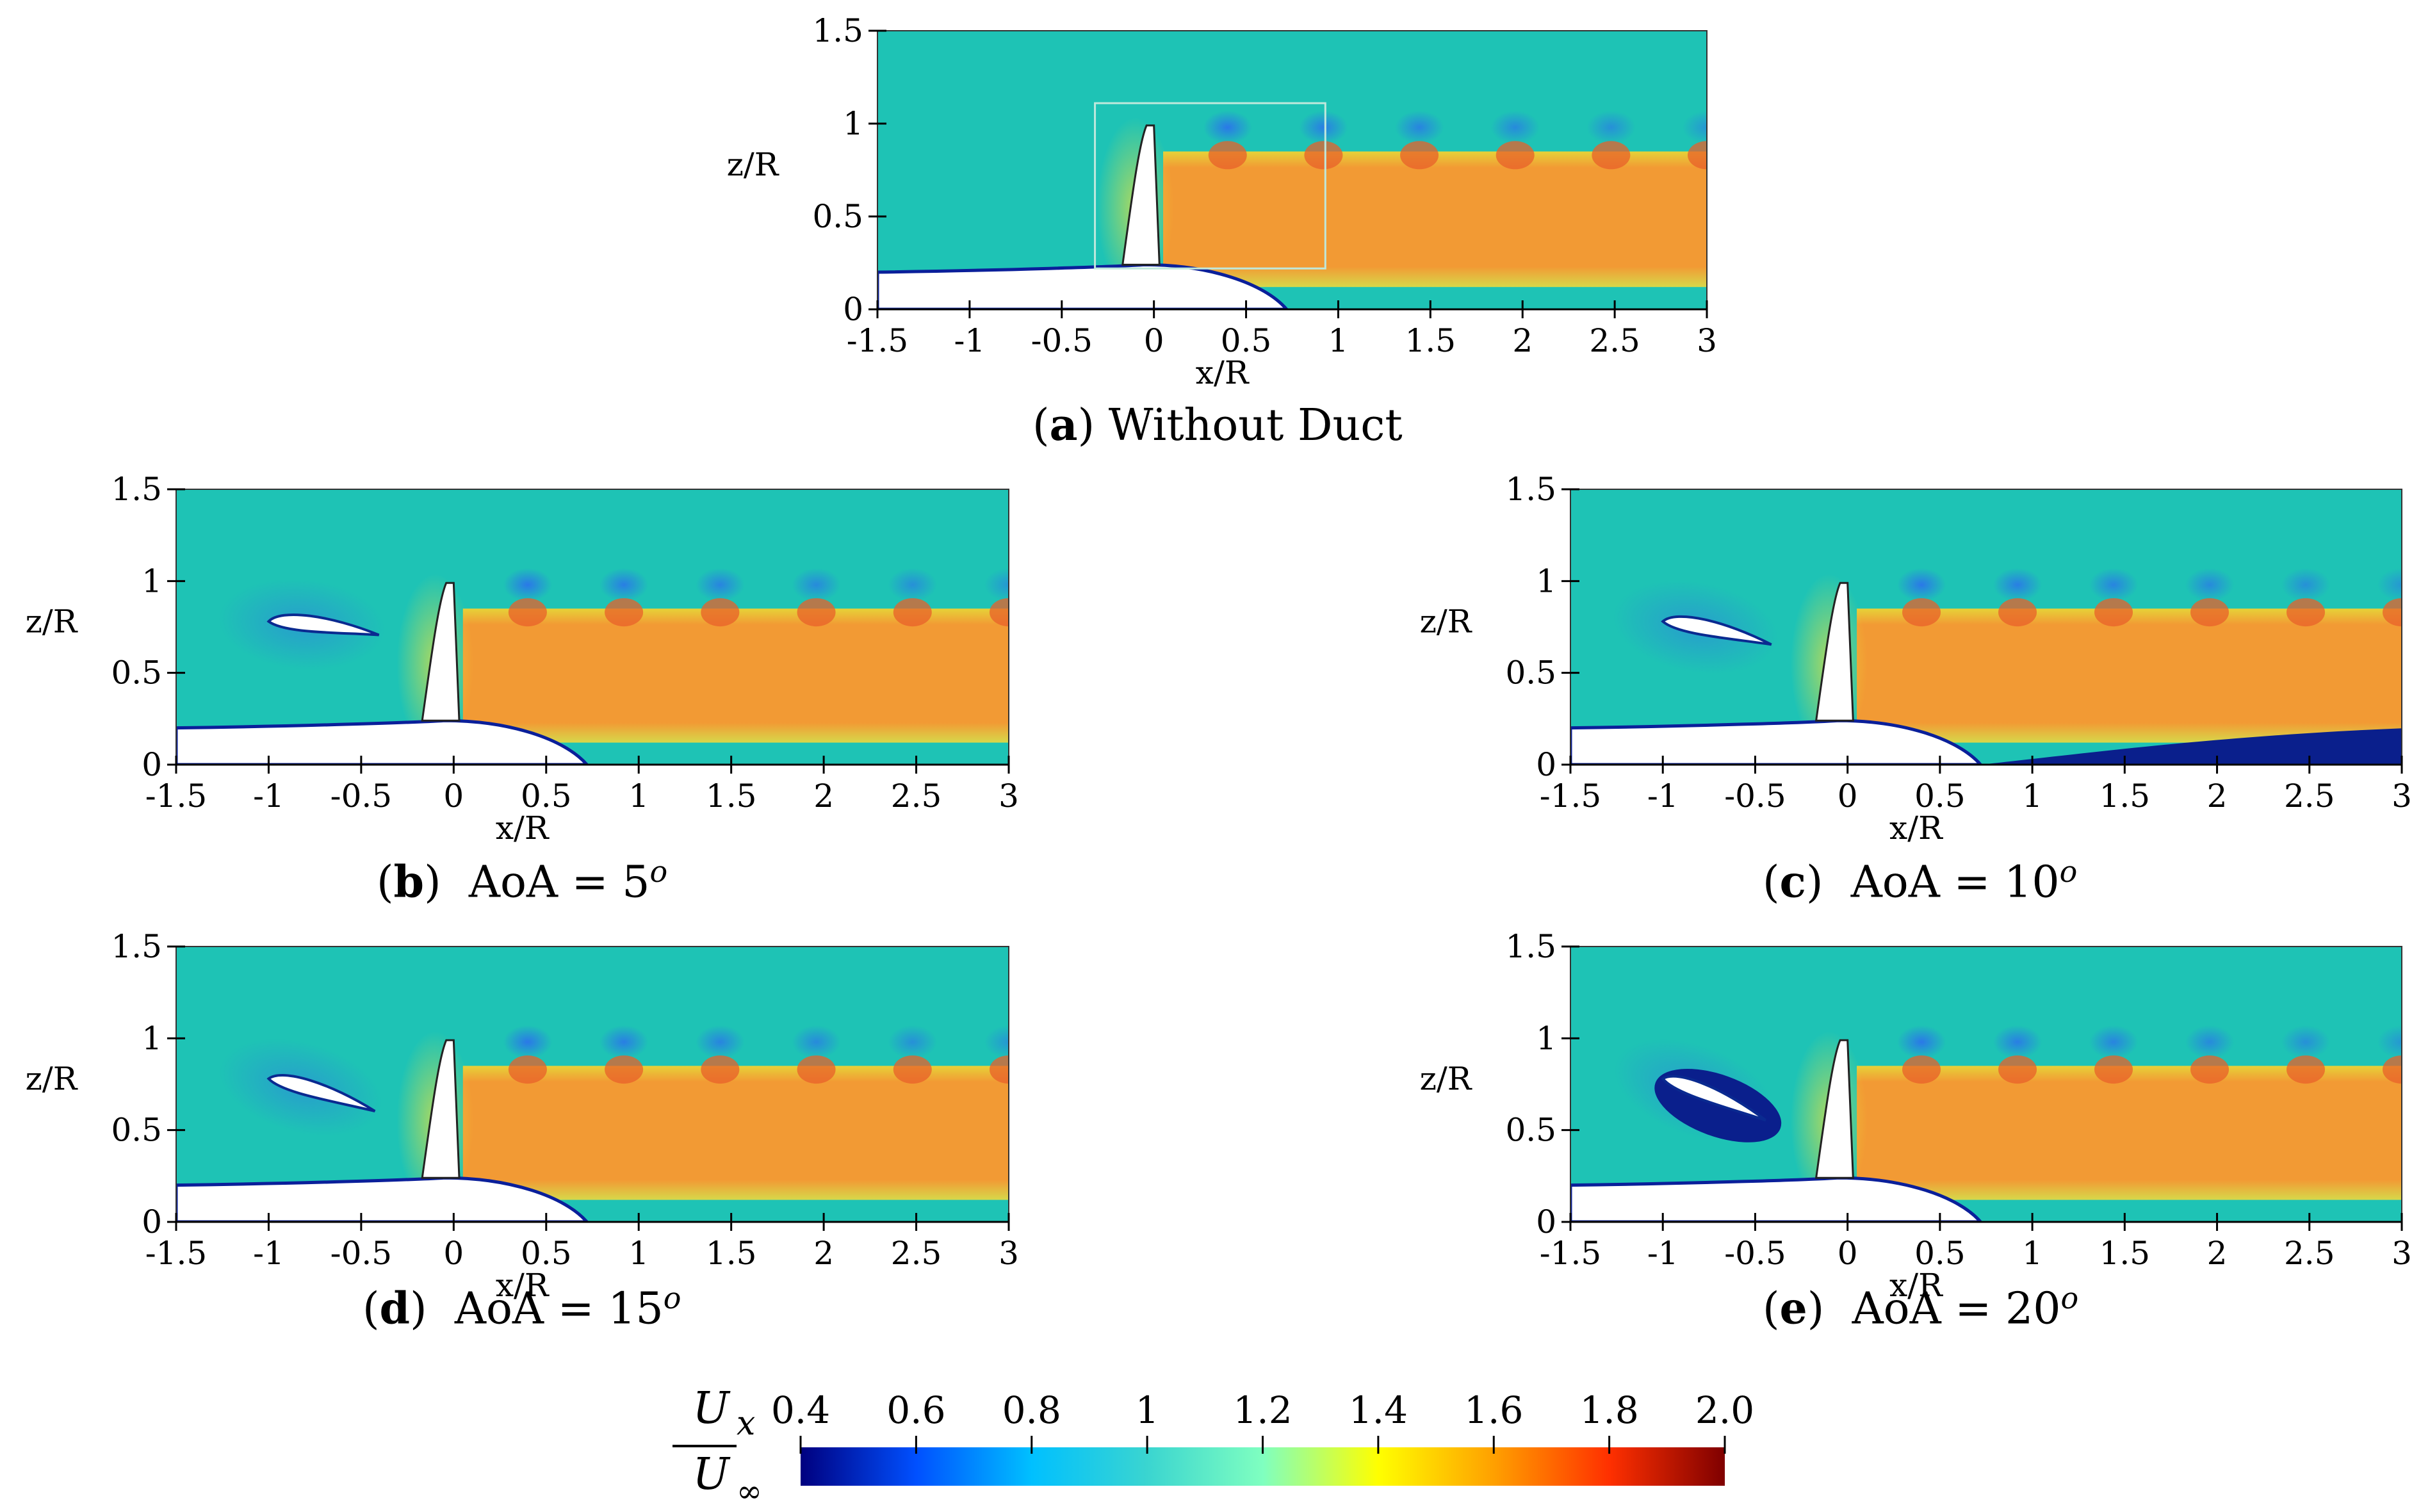  What do you see at coordinates (800, 1410) in the screenshot?
I see `colorbar-tick-label: 0.4` at bounding box center [800, 1410].